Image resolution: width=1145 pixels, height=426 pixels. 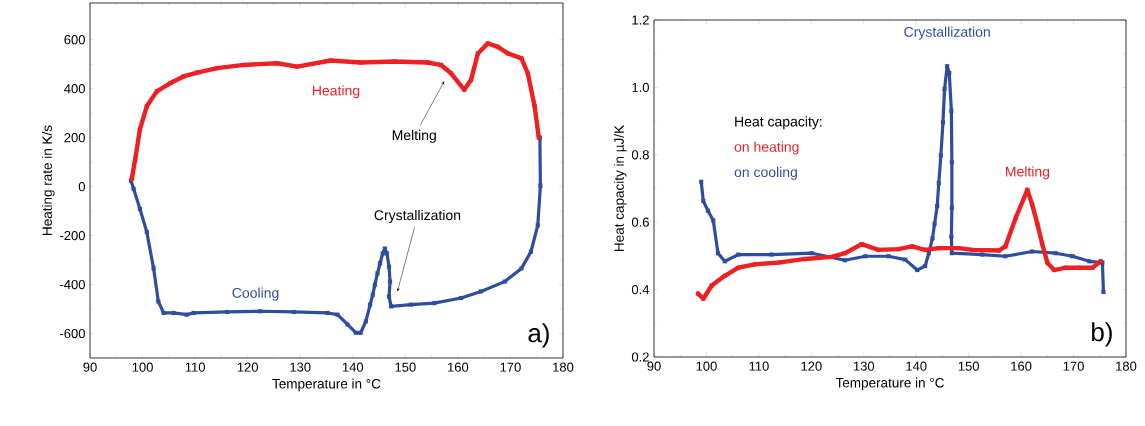 What do you see at coordinates (766, 148) in the screenshot?
I see `text: on heating` at bounding box center [766, 148].